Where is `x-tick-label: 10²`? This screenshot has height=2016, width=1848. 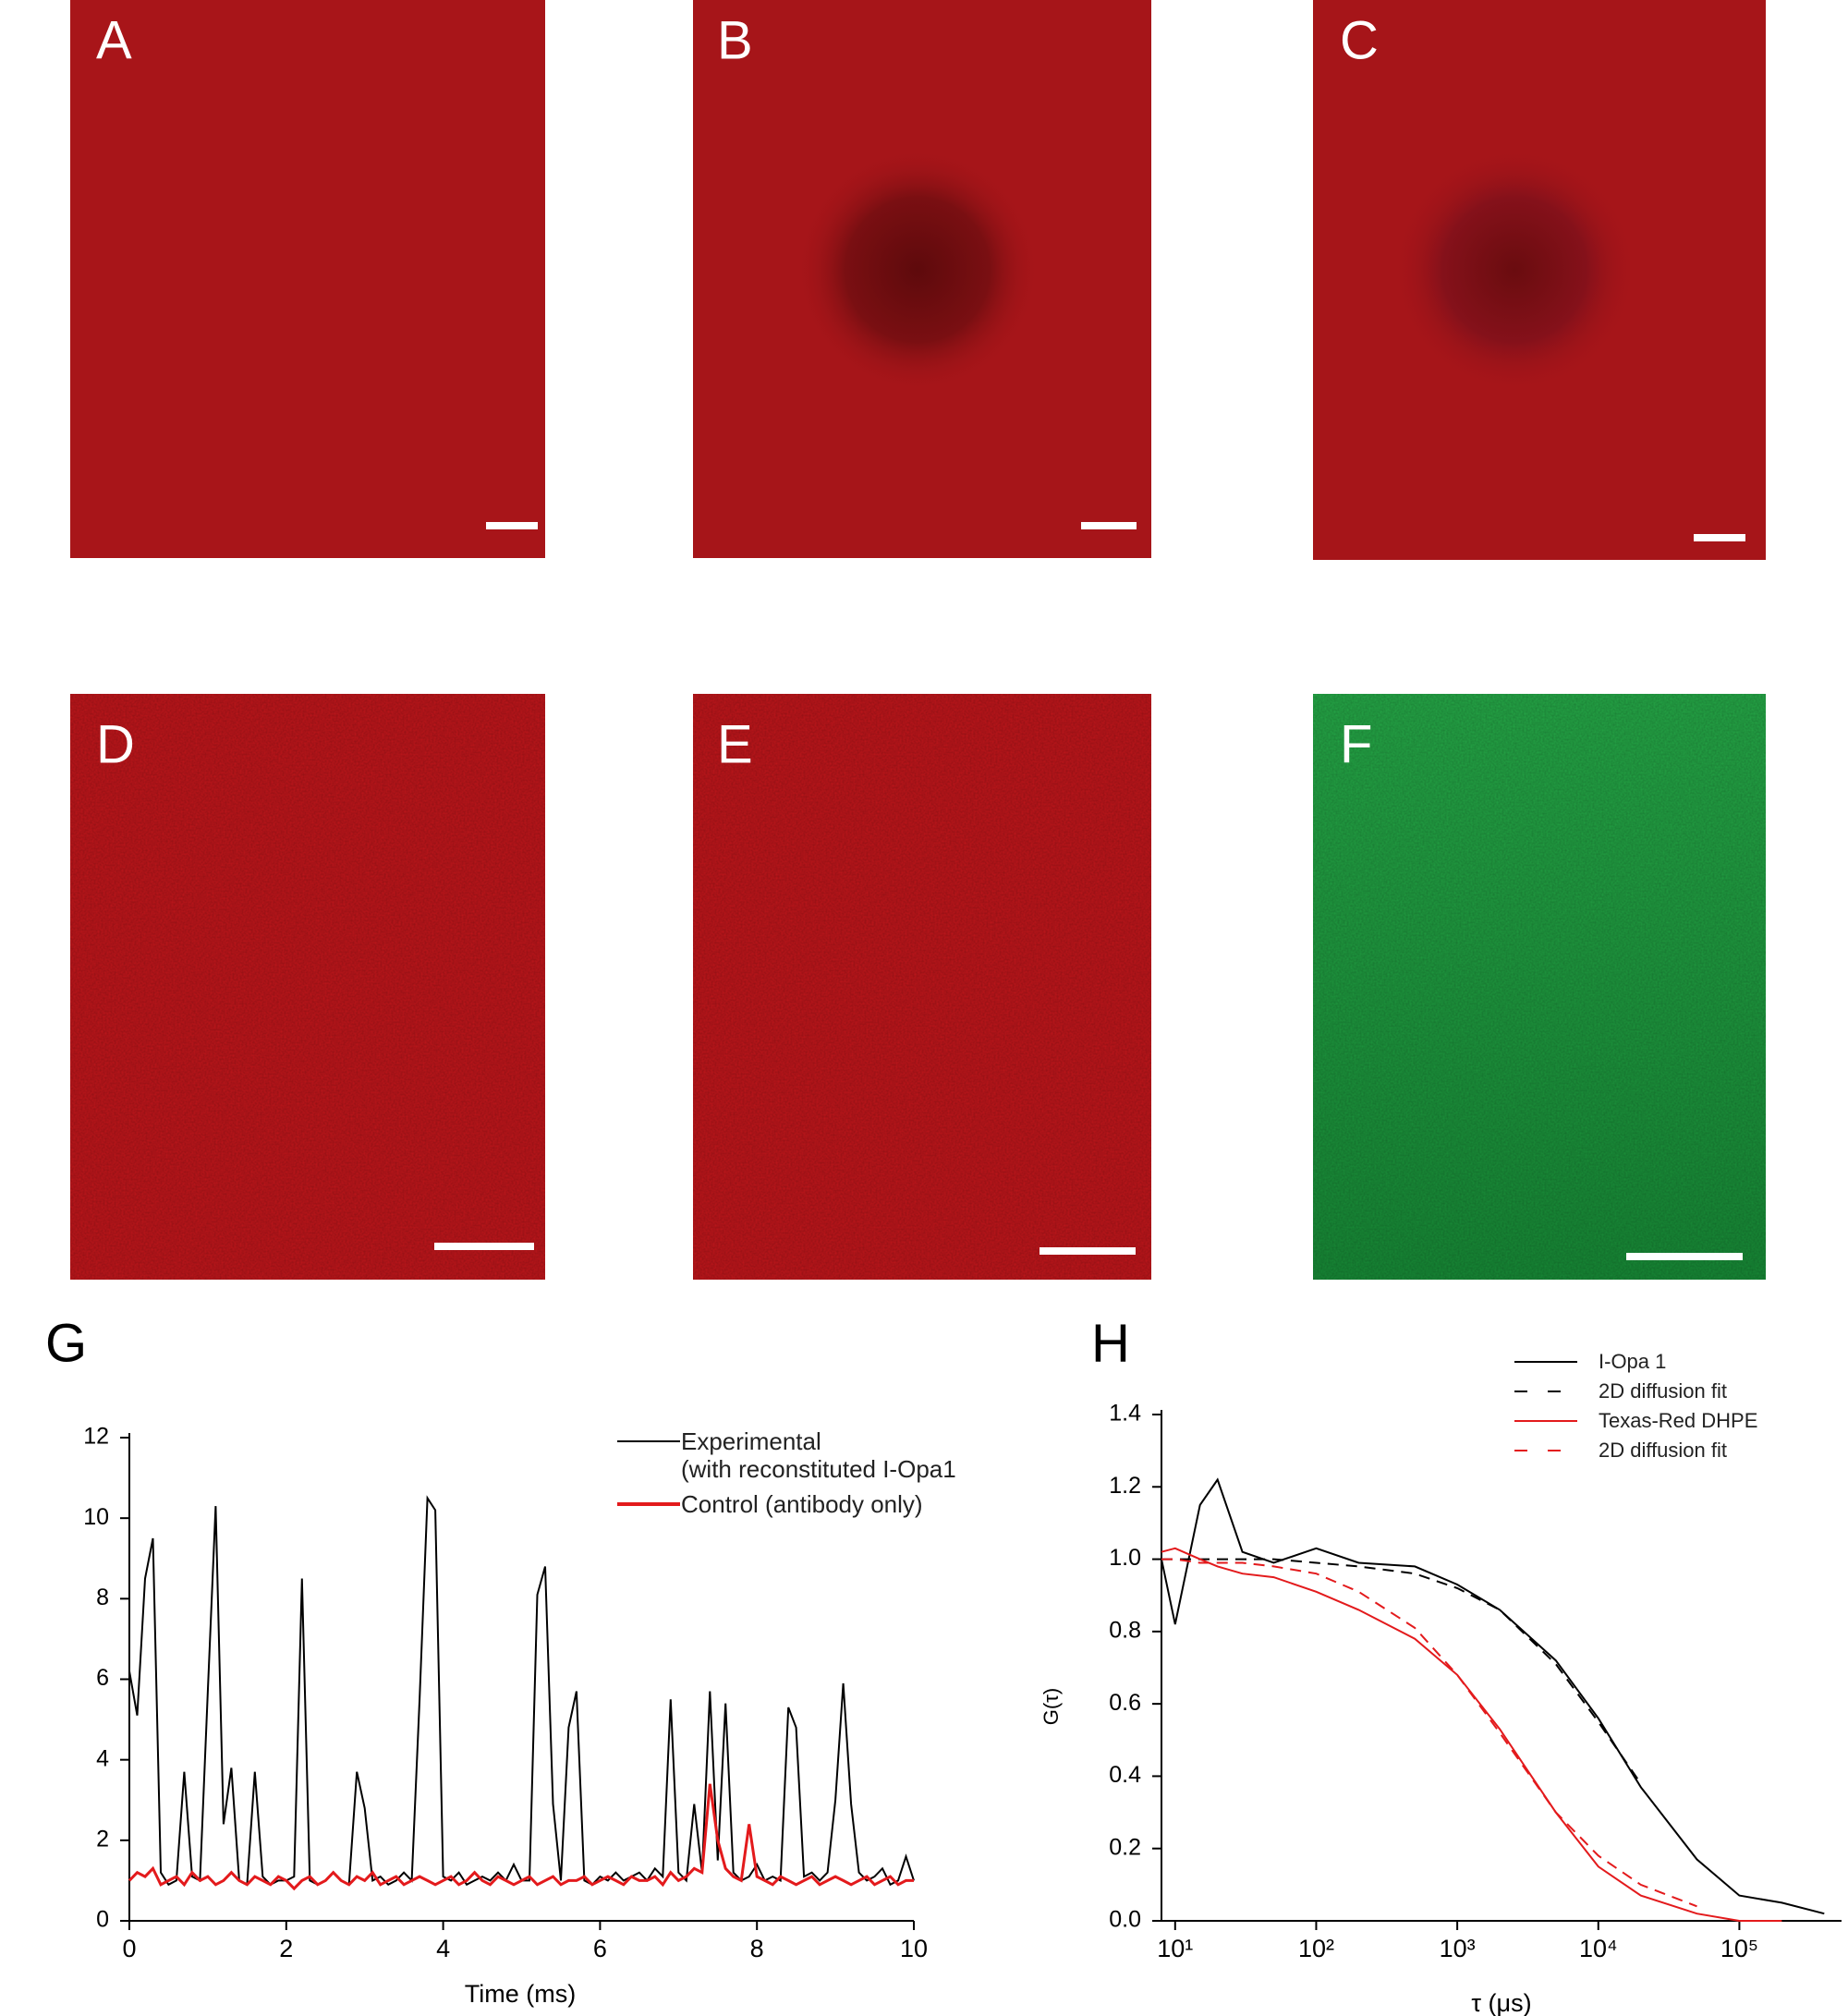 x-tick-label: 10² is located at coordinates (1316, 1948).